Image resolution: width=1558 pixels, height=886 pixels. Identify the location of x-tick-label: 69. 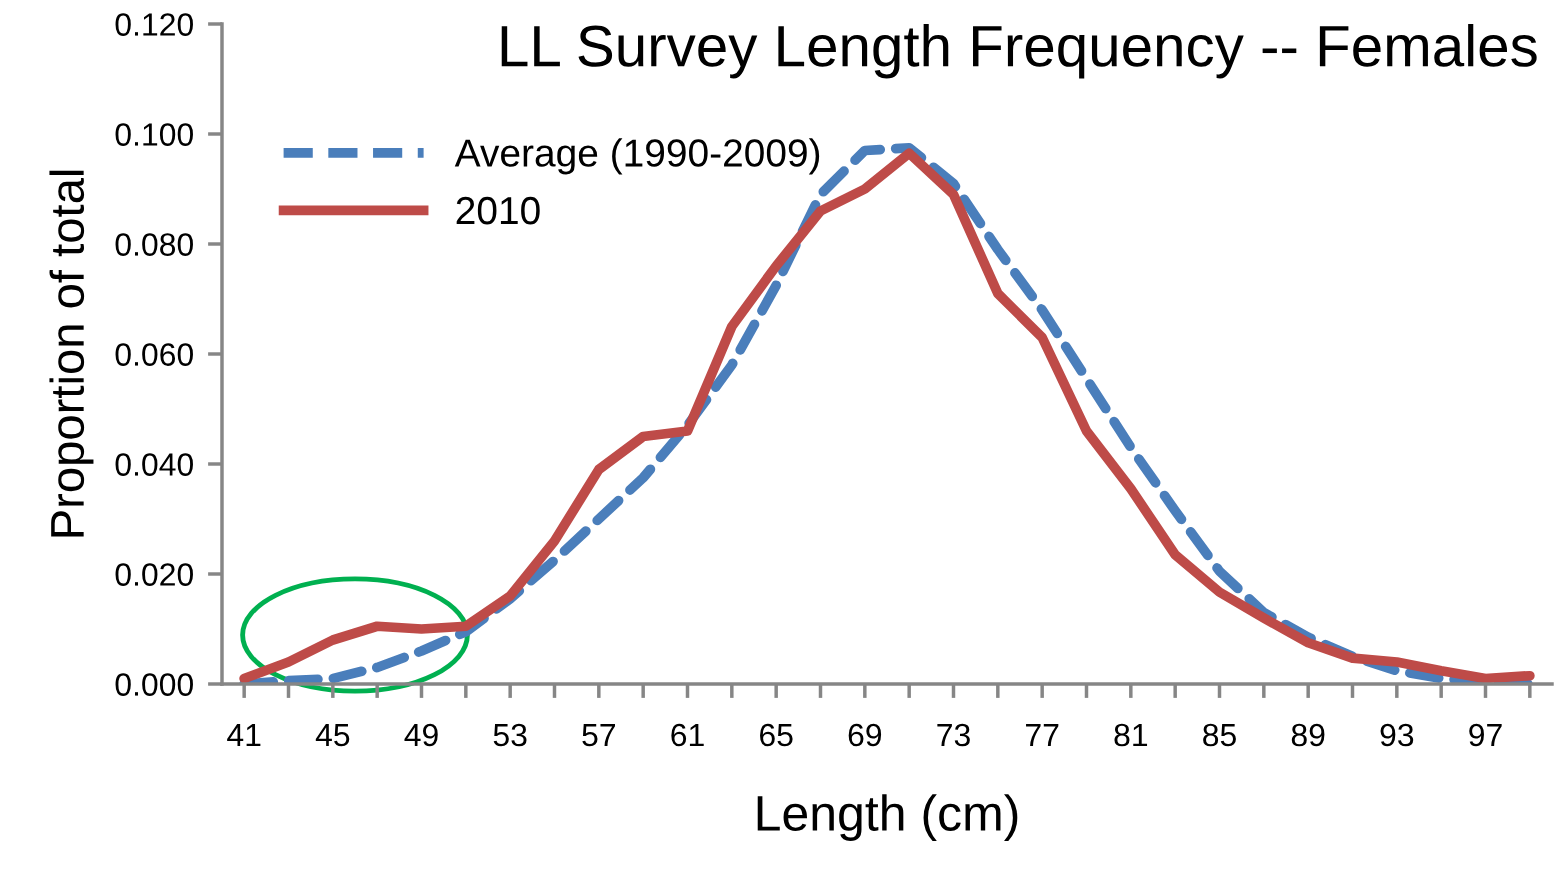
(865, 735).